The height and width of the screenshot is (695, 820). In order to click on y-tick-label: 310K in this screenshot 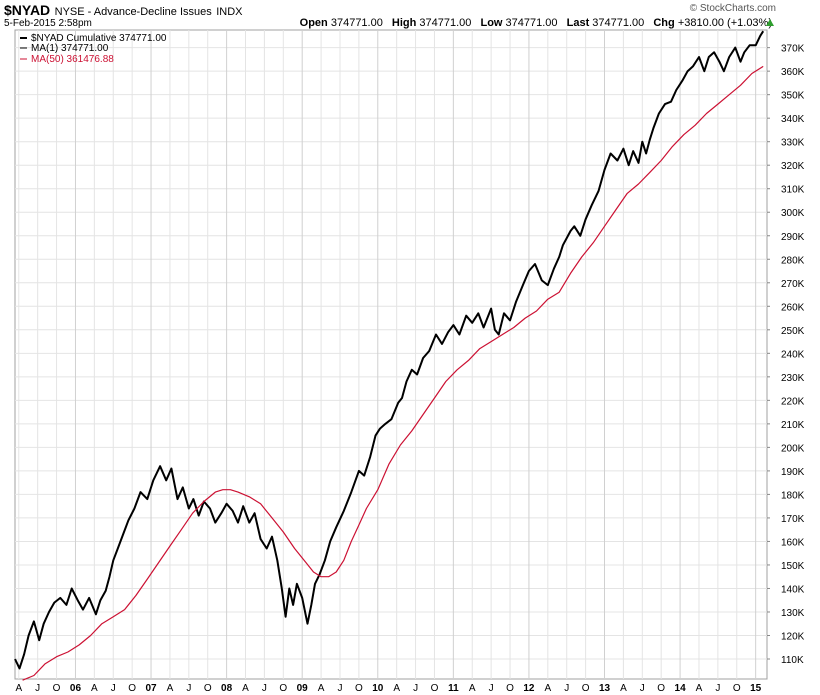, I will do `click(793, 190)`.